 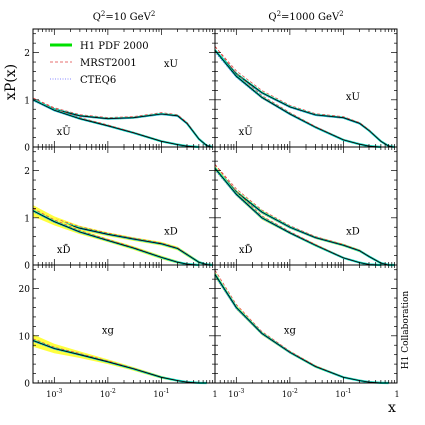 What do you see at coordinates (108, 63) in the screenshot?
I see `legend-label-mrst: MRST2001` at bounding box center [108, 63].